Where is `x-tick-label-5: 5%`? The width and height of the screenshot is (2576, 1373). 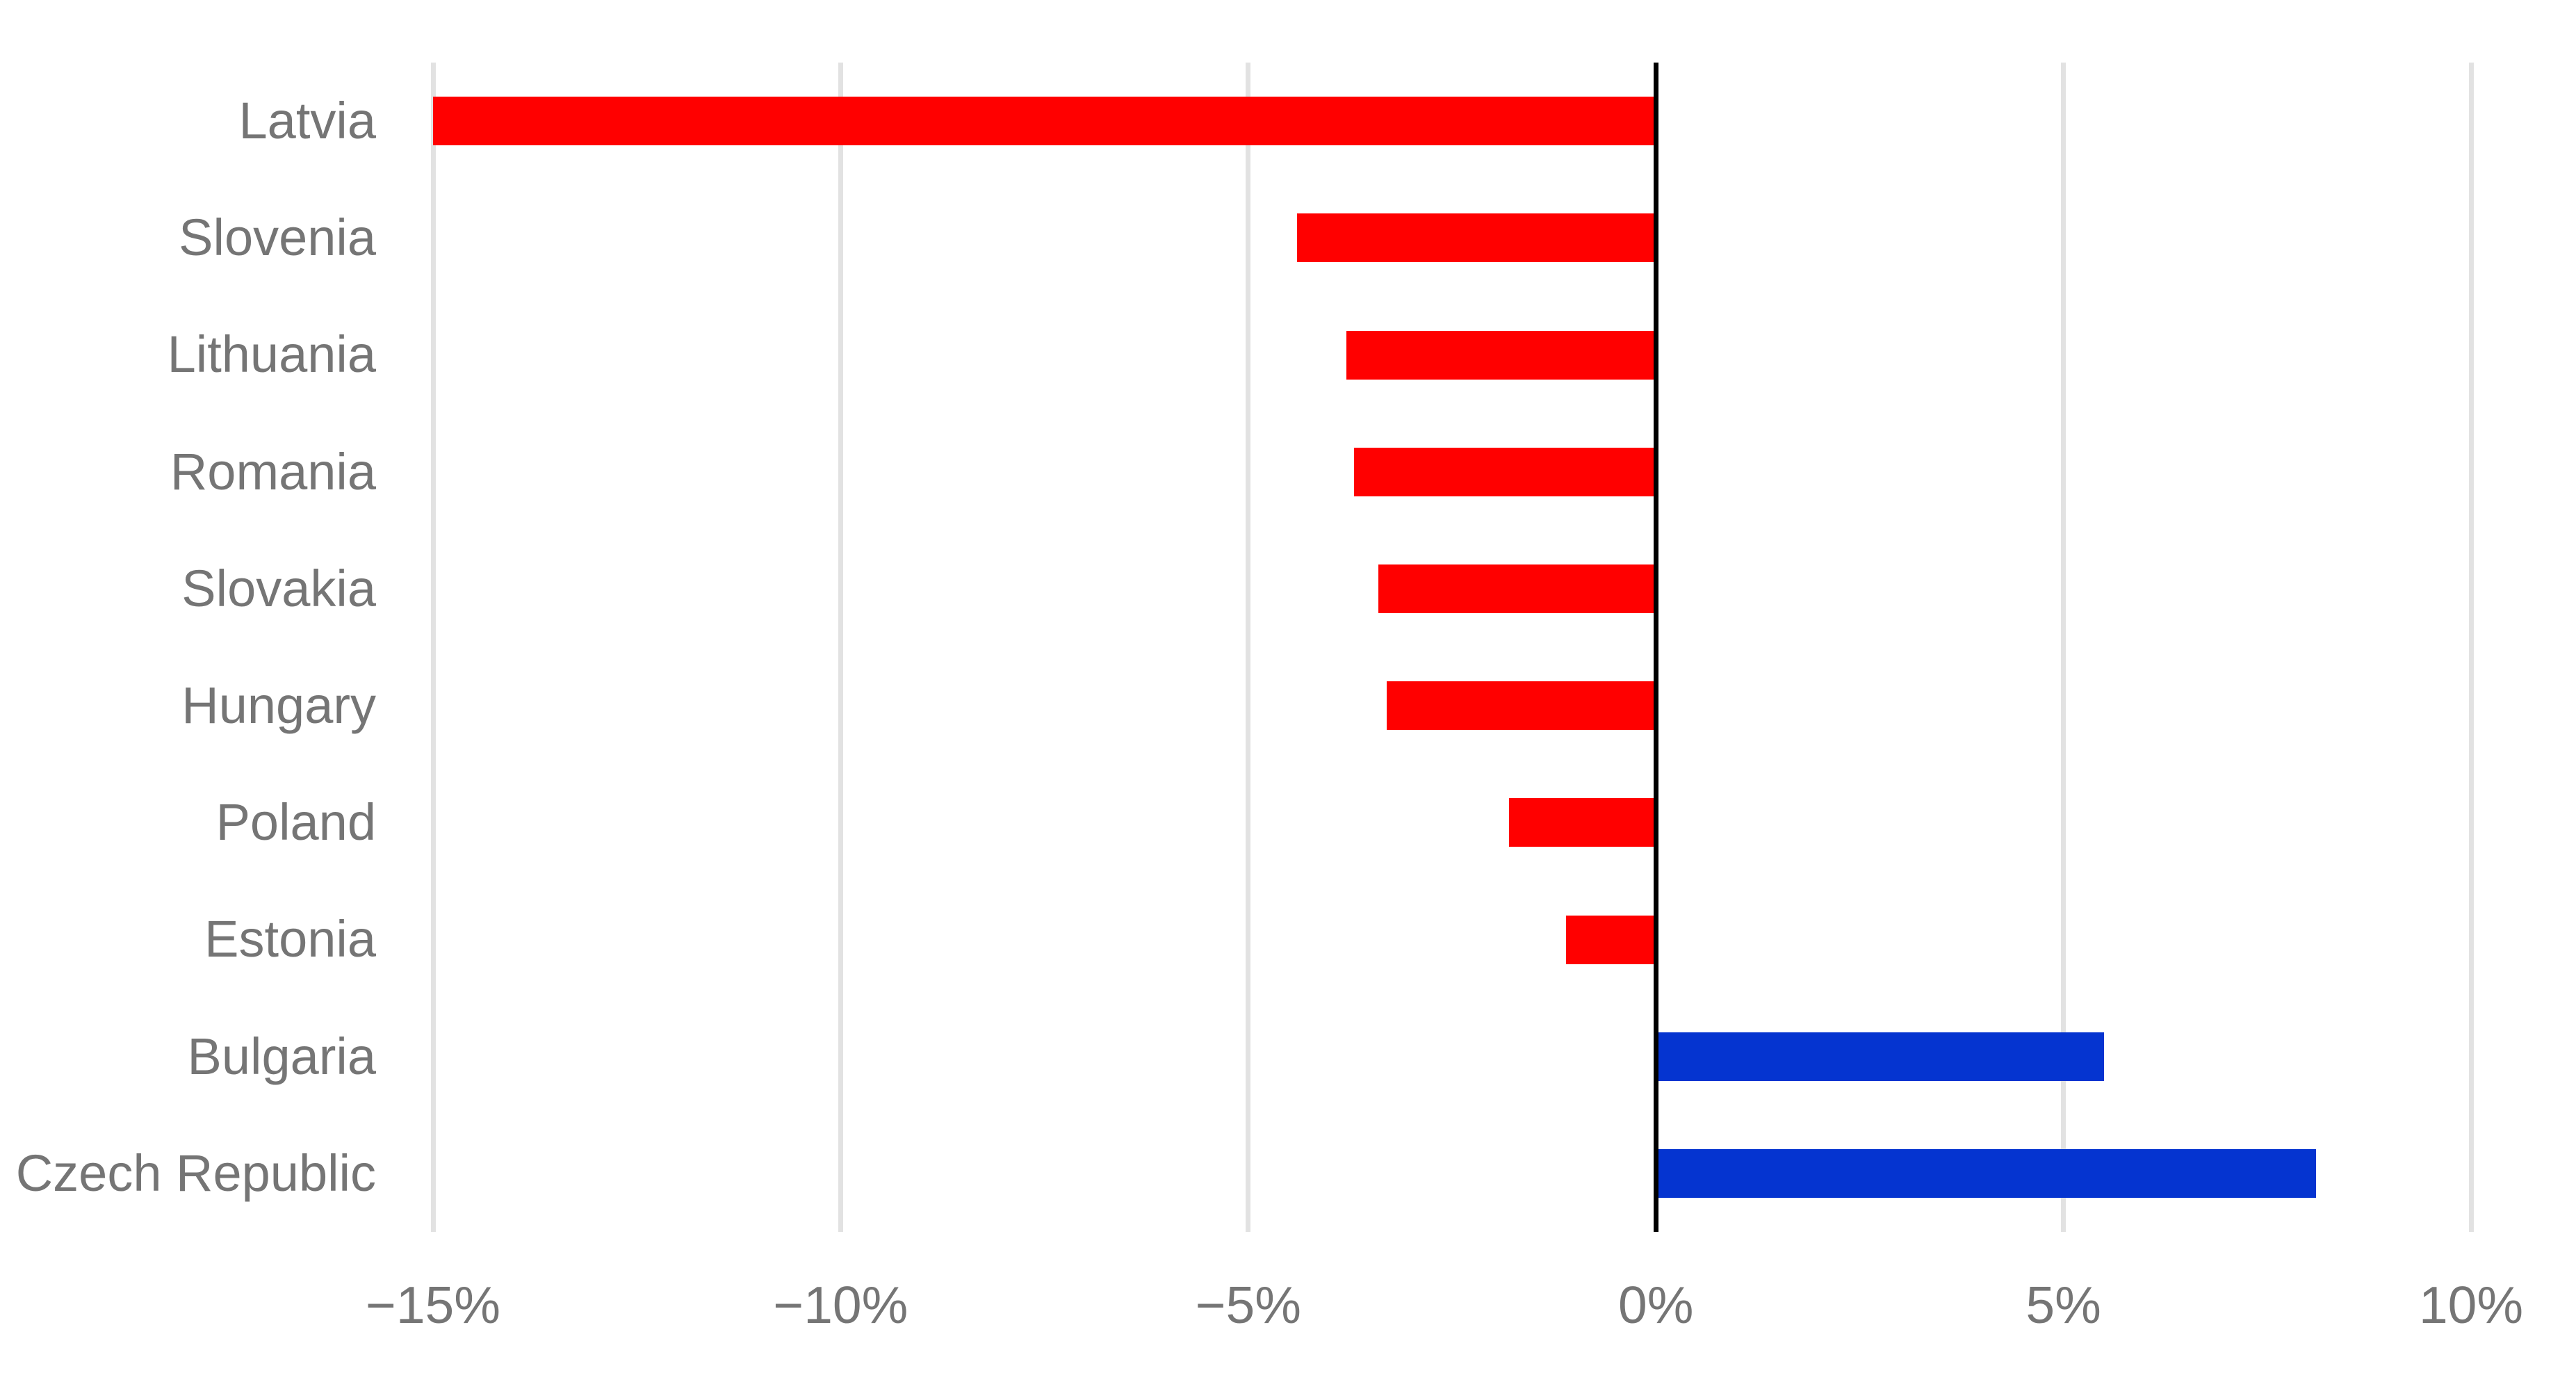
x-tick-label-5: 5% is located at coordinates (2063, 1305).